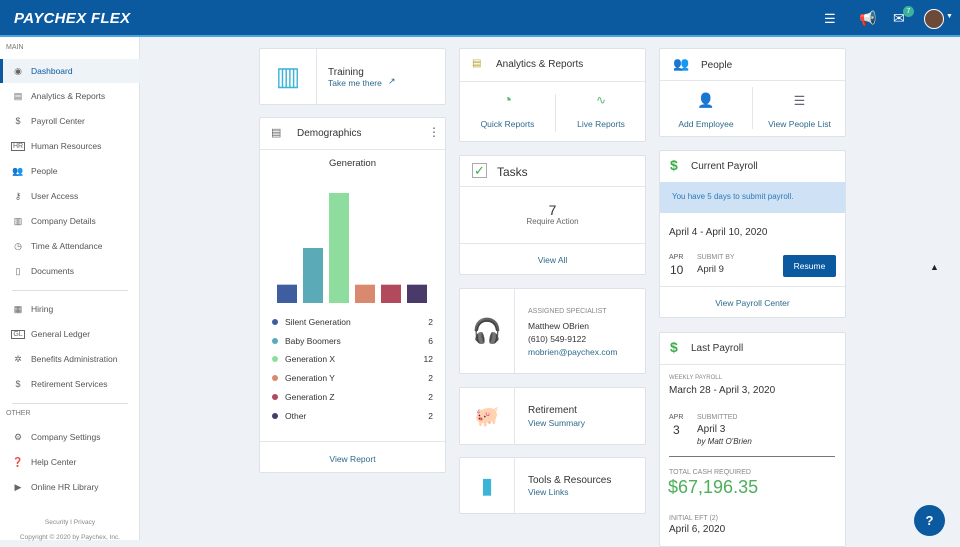  I want to click on add-user-icon: 👤, so click(706, 100).